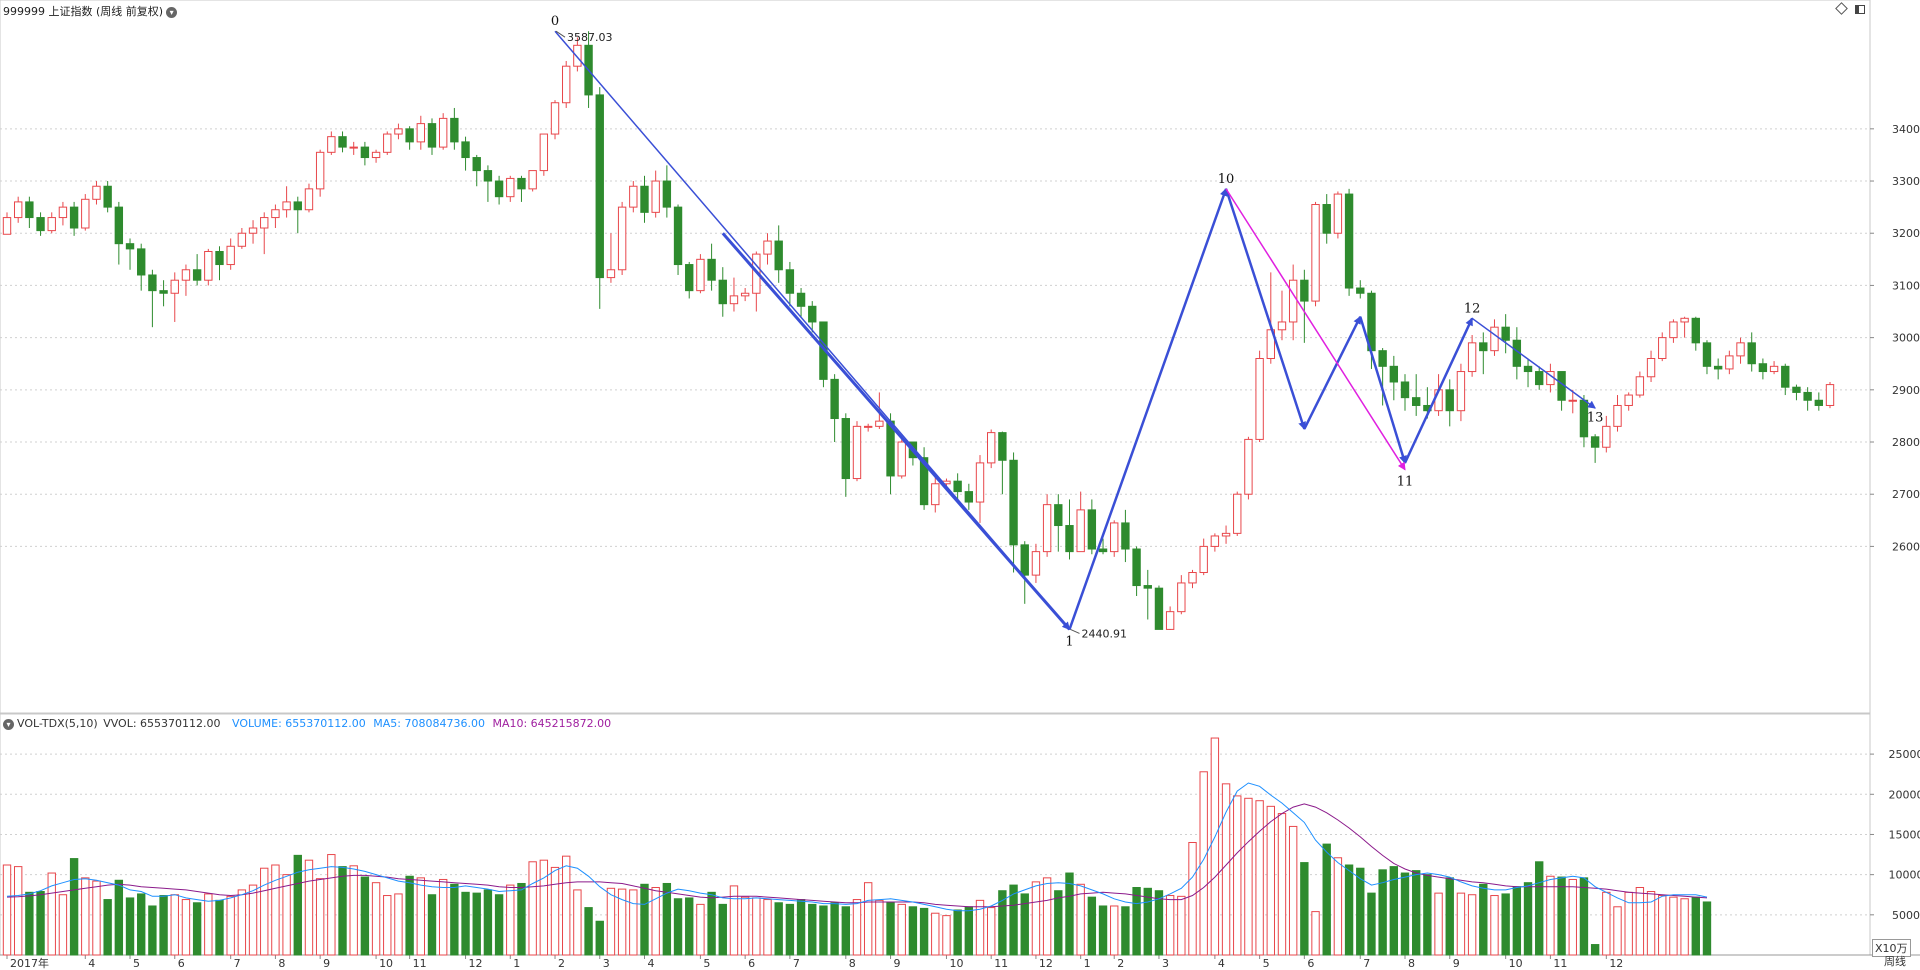  Describe the element at coordinates (1895, 961) in the screenshot. I see `period-label: 周线` at that location.